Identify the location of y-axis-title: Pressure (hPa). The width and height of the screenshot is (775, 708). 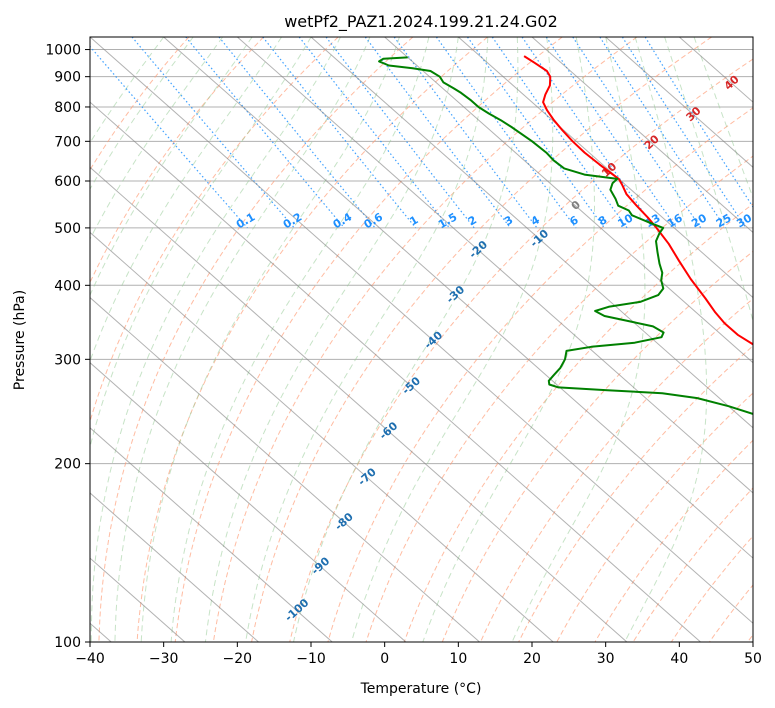
(20, 340).